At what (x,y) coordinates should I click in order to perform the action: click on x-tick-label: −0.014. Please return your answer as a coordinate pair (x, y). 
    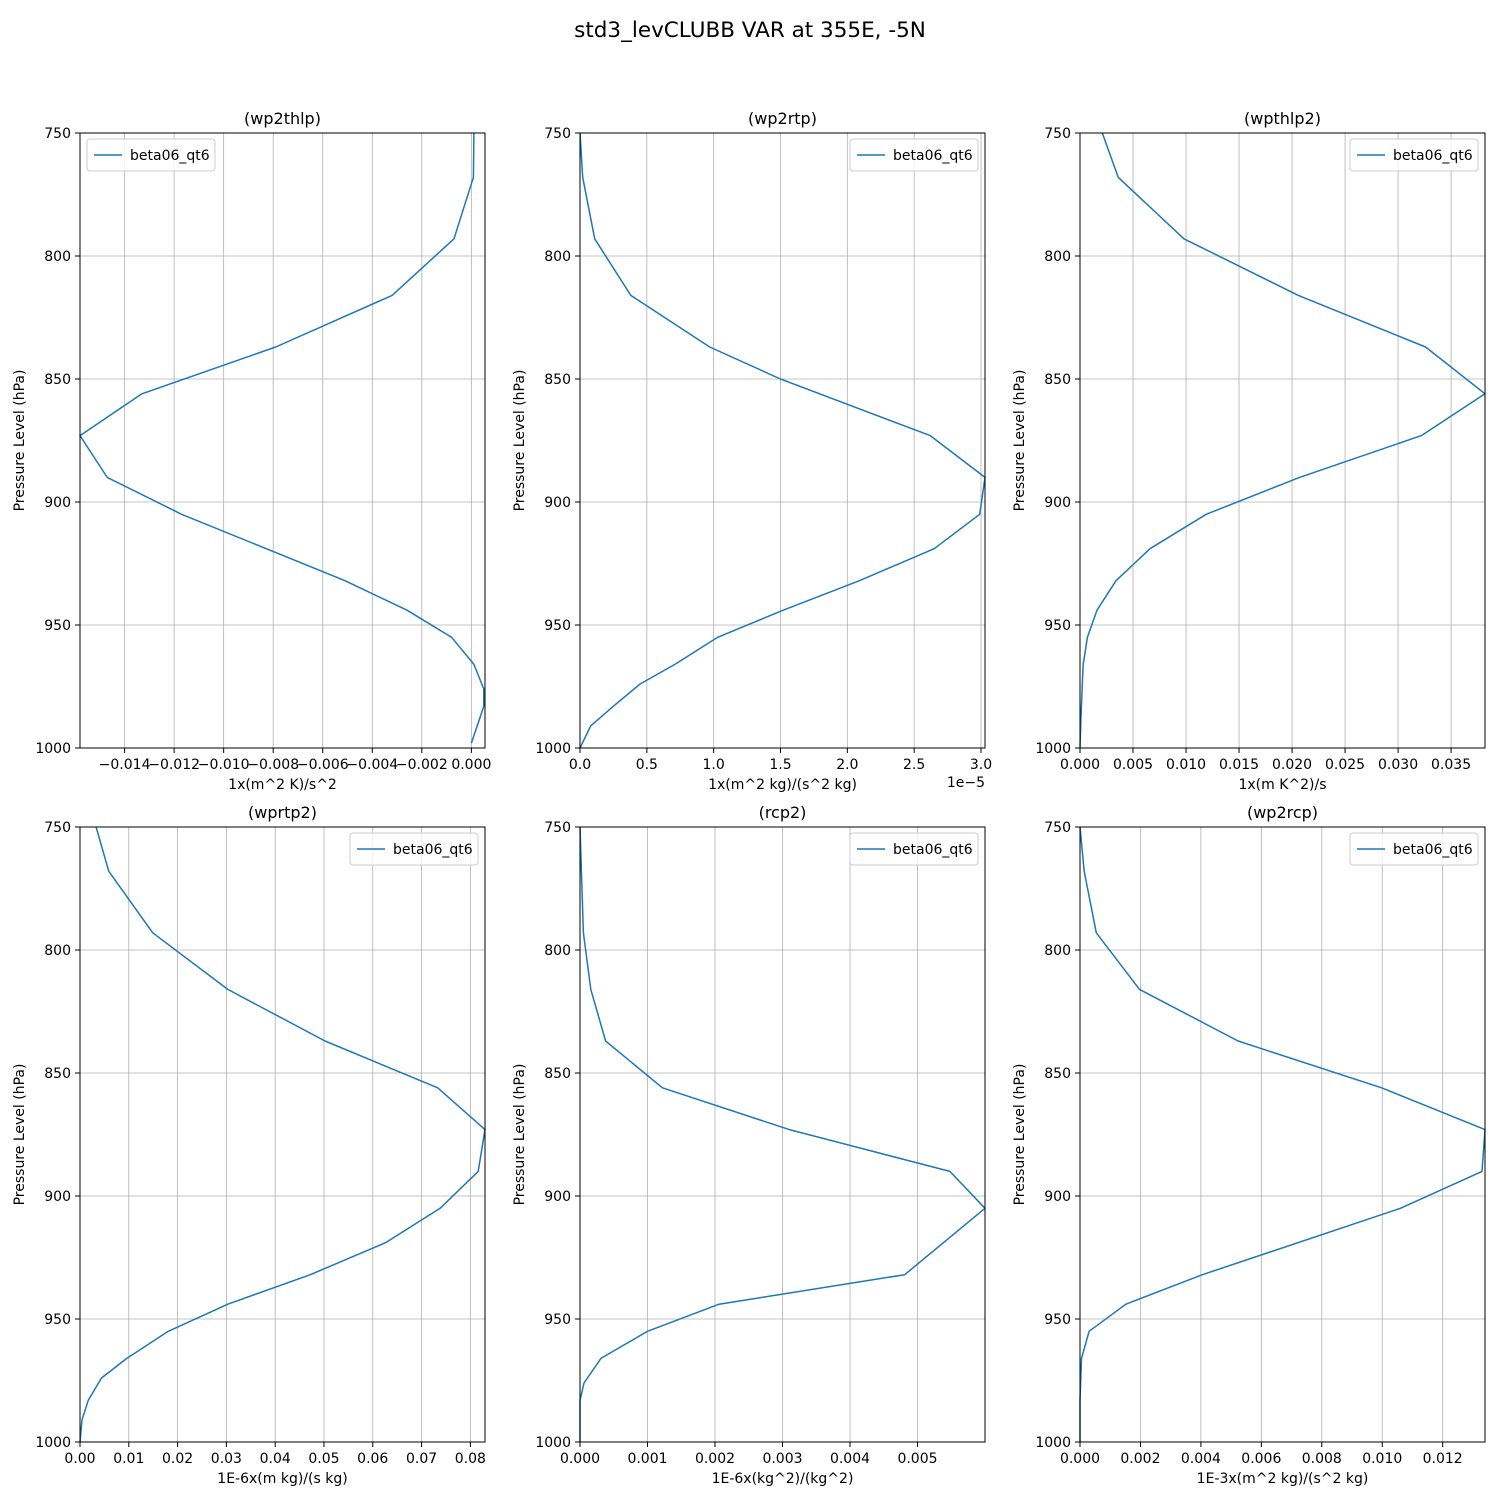
    Looking at the image, I should click on (125, 765).